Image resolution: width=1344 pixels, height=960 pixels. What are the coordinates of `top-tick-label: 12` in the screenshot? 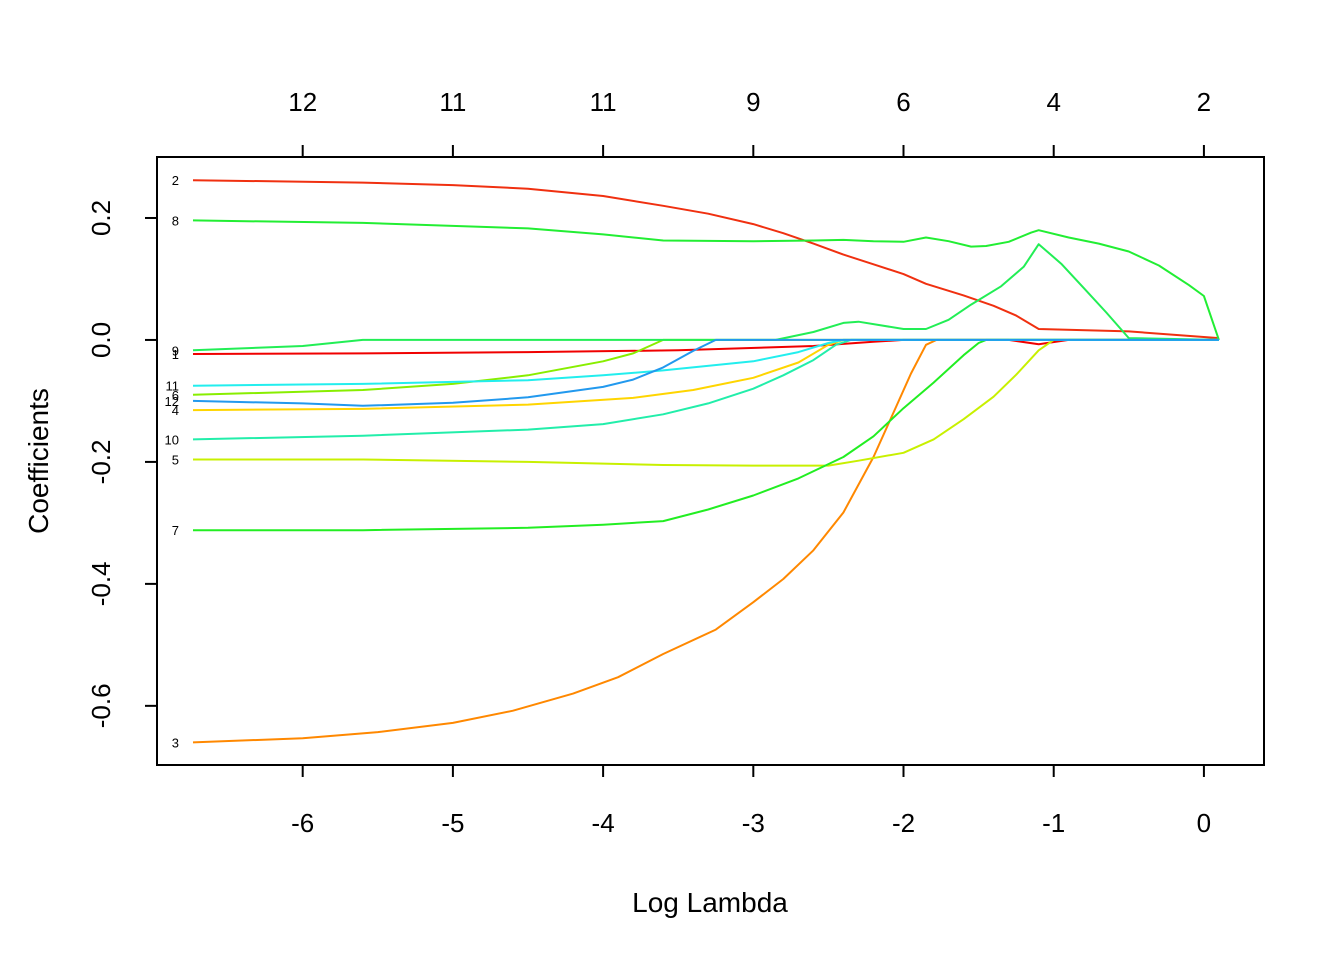 It's located at (302, 102).